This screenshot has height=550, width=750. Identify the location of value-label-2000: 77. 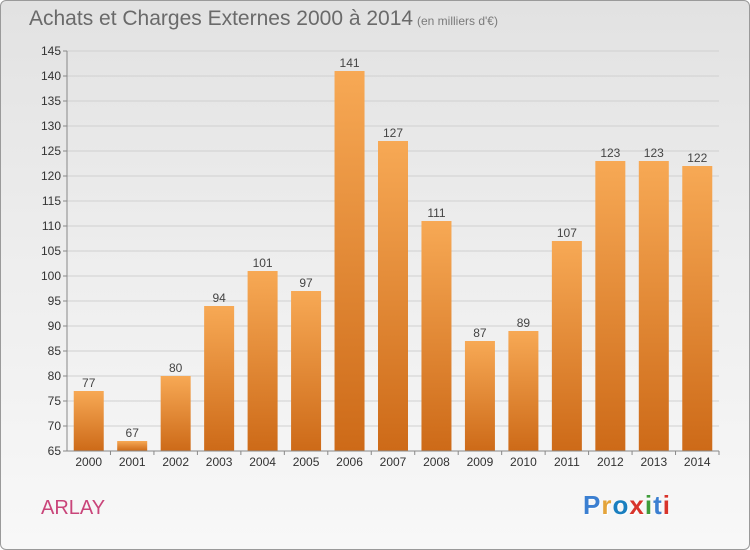
(89, 383).